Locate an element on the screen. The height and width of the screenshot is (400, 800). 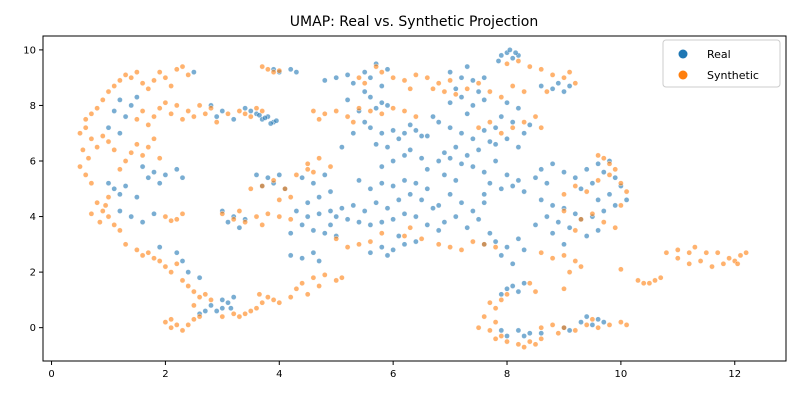
x-tick-label: 6 is located at coordinates (393, 374).